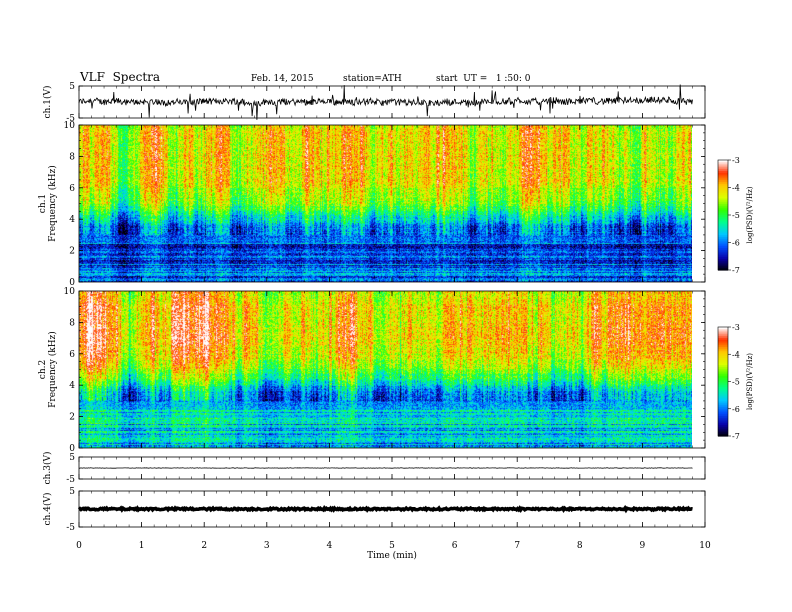 This screenshot has width=792, height=612. I want to click on colorbar-tick-label: -3, so click(736, 327).